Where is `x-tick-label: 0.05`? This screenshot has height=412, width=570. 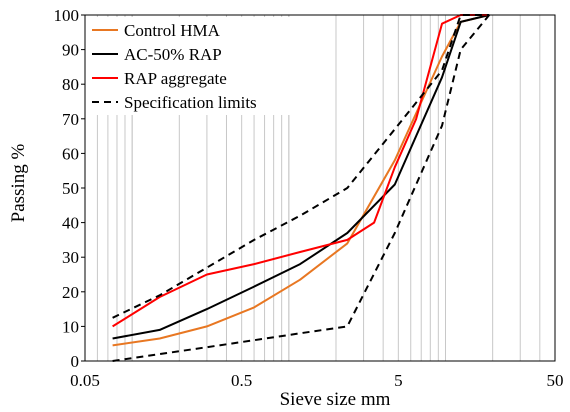 x-tick-label: 0.05 is located at coordinates (85, 380).